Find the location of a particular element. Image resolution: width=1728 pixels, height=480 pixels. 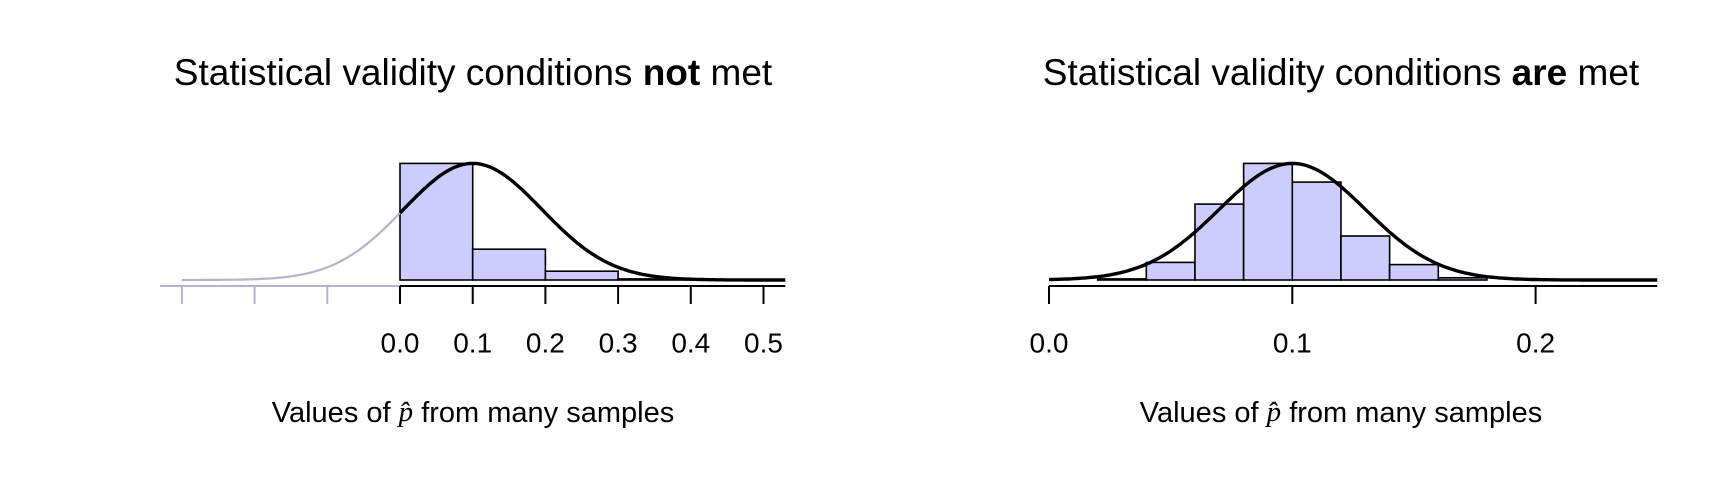

x-tick-label: 0.5 is located at coordinates (763, 342).